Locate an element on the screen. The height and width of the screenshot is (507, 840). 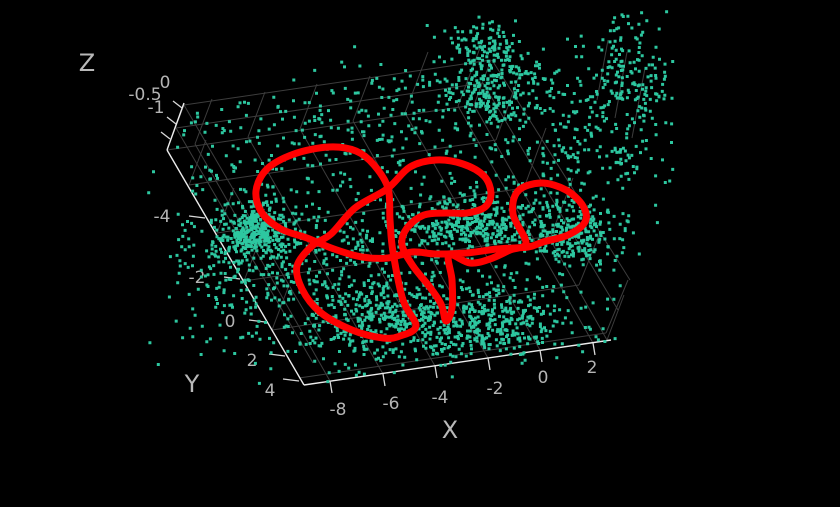
y-tick-label: 2 is located at coordinates (252, 361).